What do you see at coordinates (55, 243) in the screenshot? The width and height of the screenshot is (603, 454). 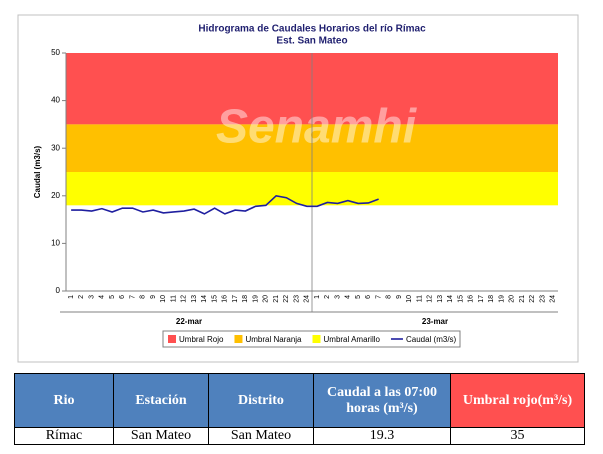 I see `y-tick-label: 10` at bounding box center [55, 243].